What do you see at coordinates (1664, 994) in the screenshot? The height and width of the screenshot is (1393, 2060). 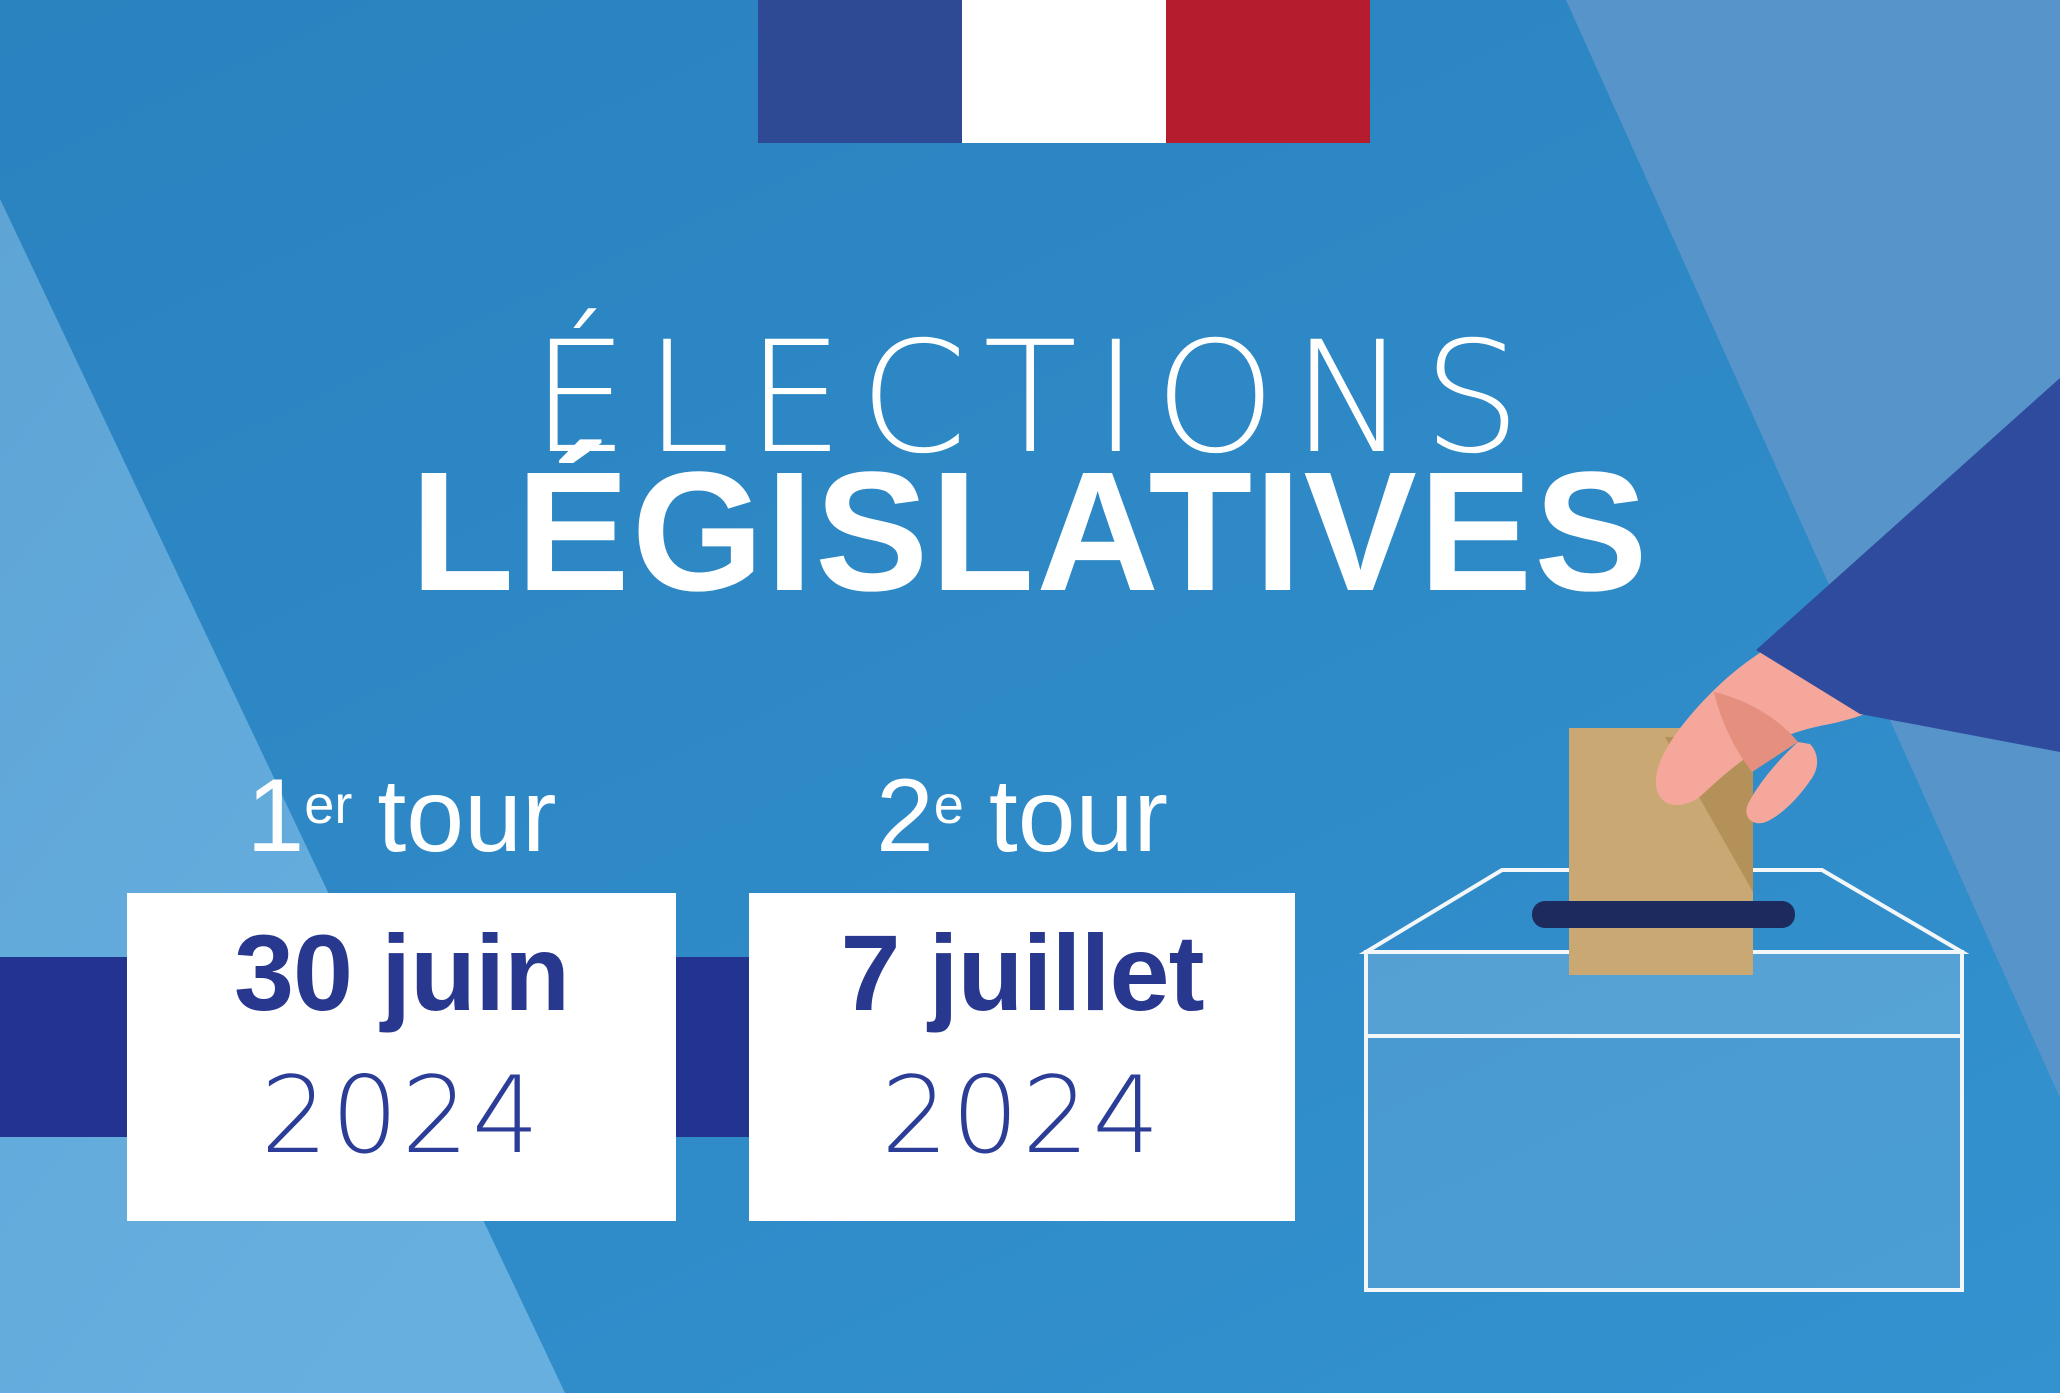 I see `ballot-box-lid-band` at bounding box center [1664, 994].